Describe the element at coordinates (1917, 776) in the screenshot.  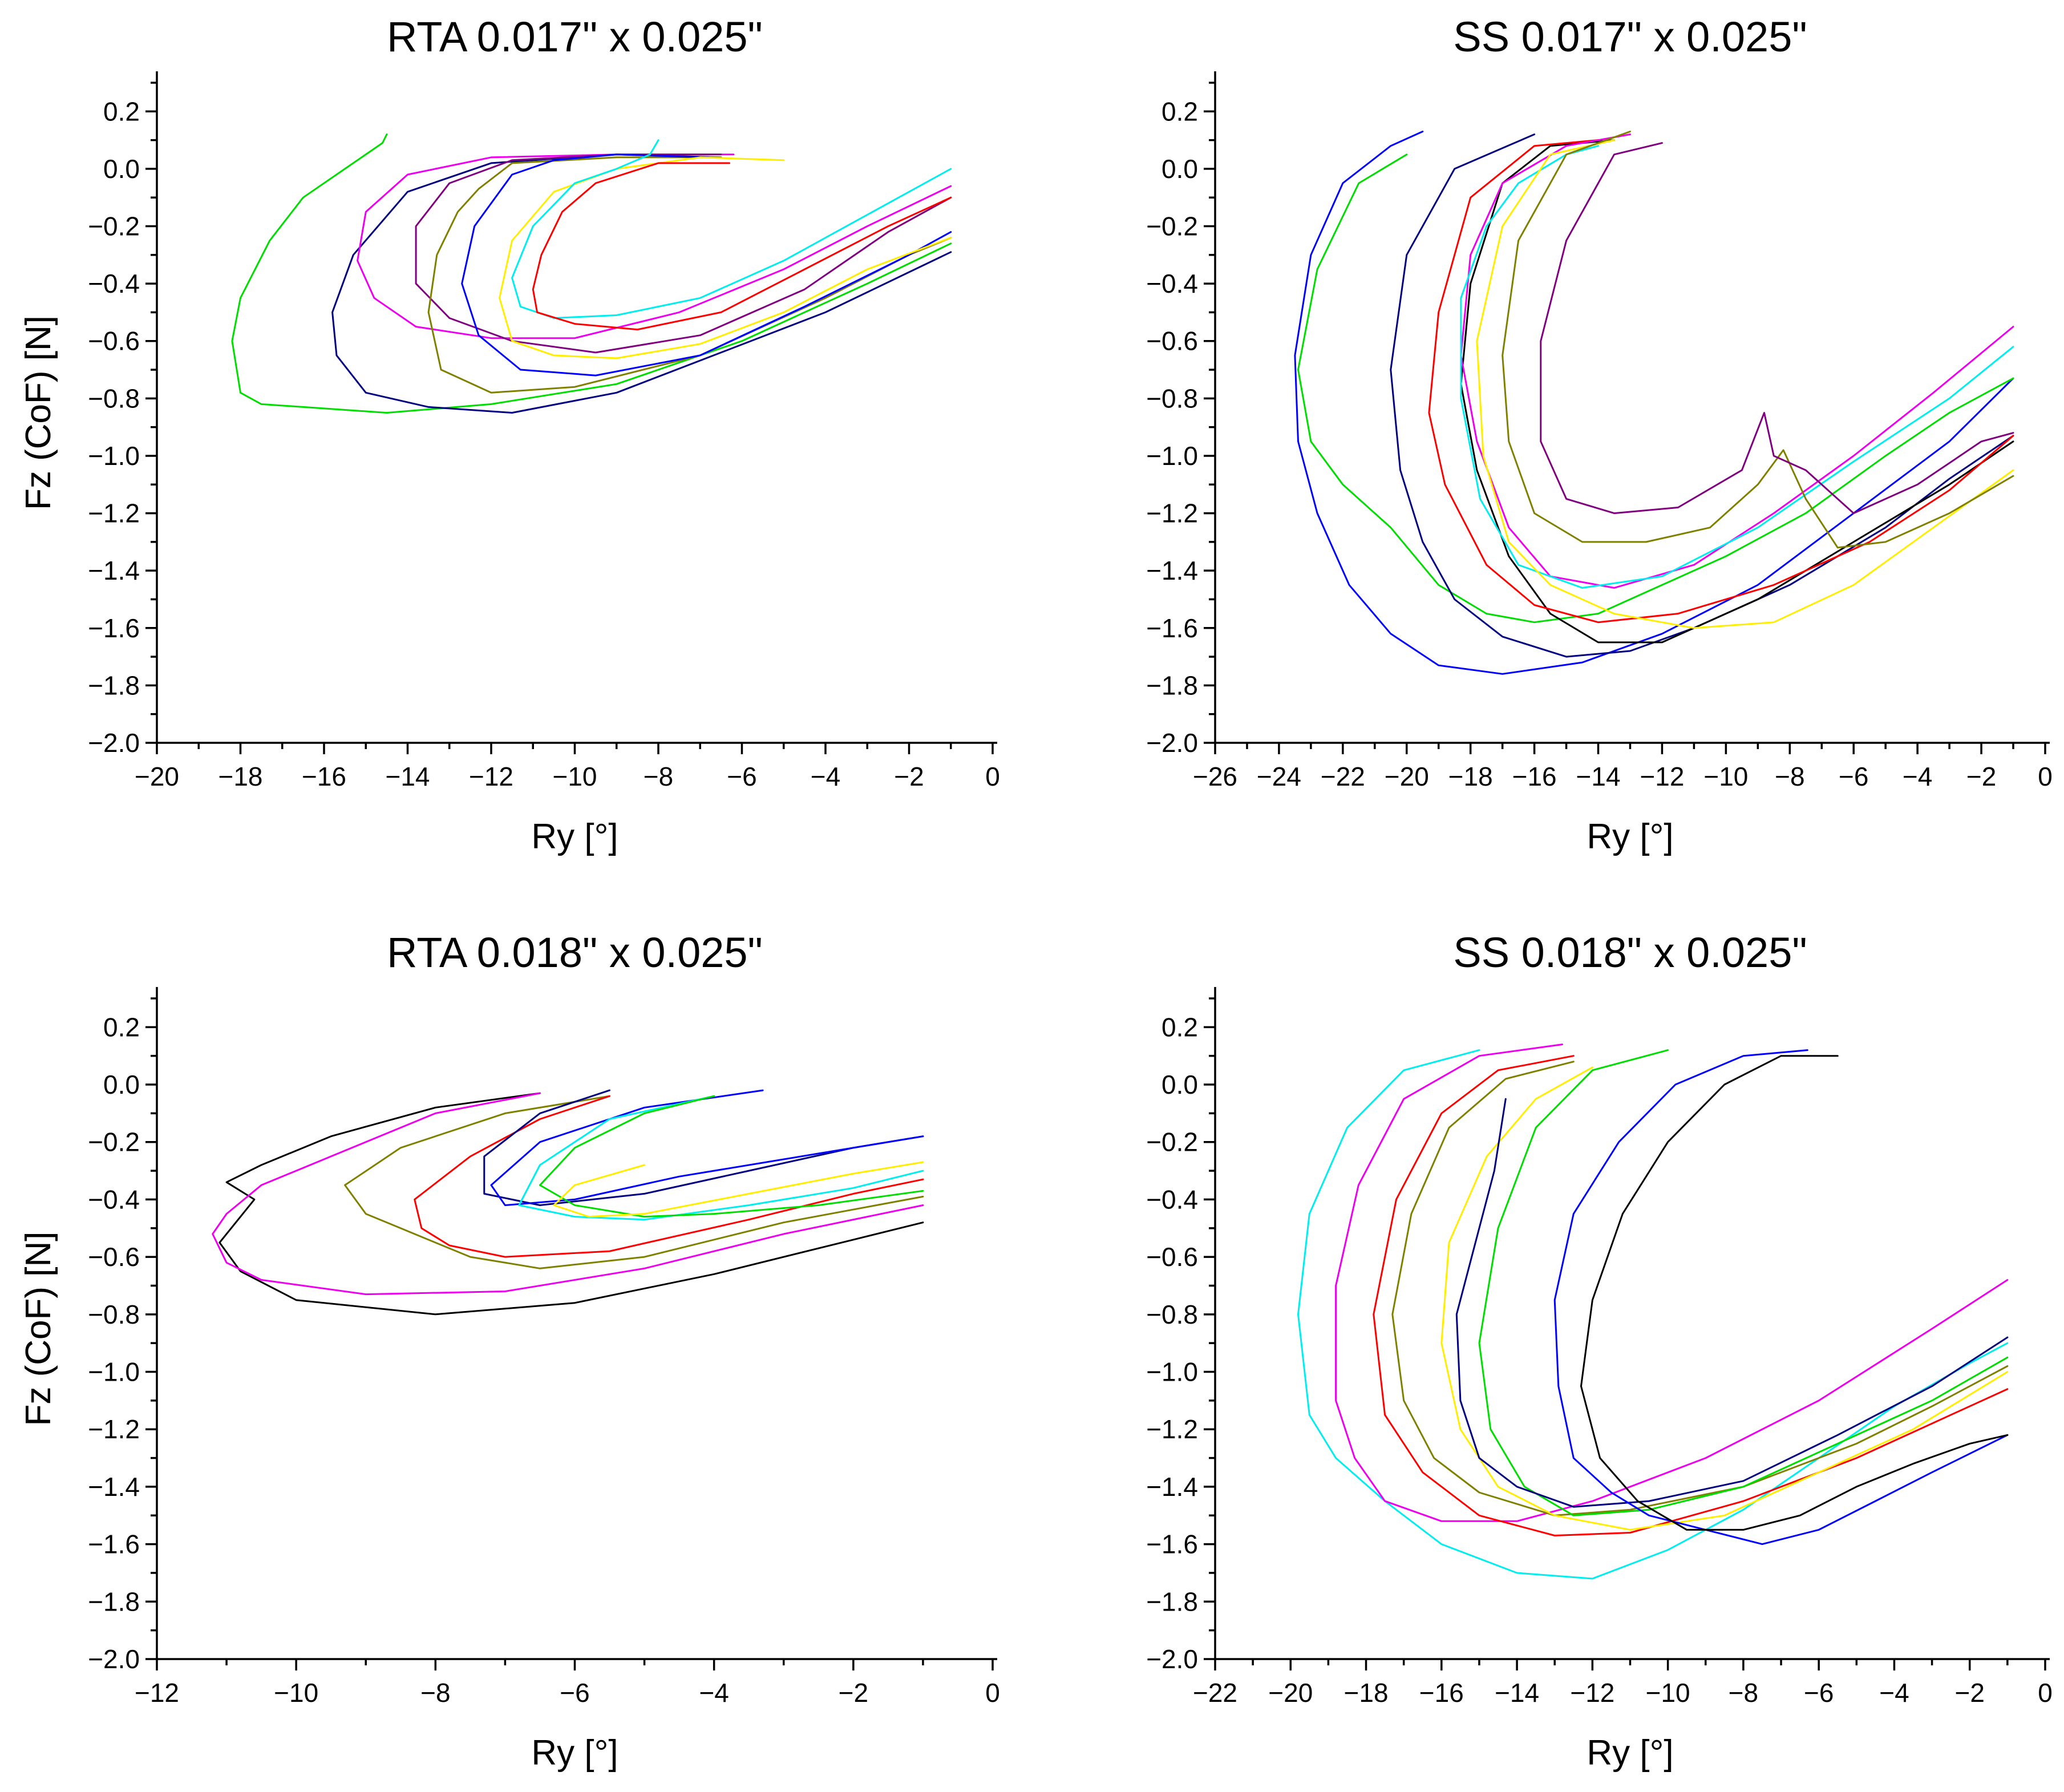
I see `x-tick-label: −4` at that location.